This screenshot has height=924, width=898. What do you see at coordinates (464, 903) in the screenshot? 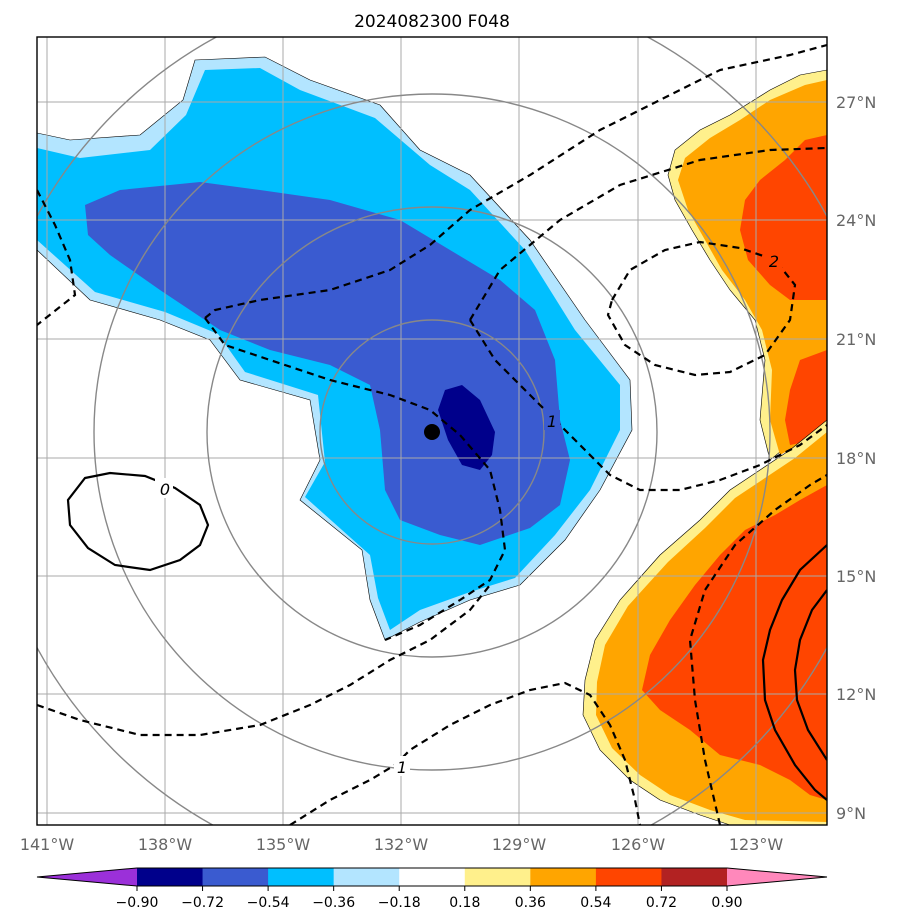
I see `colorbar-tick-label: 0.18` at bounding box center [464, 903].